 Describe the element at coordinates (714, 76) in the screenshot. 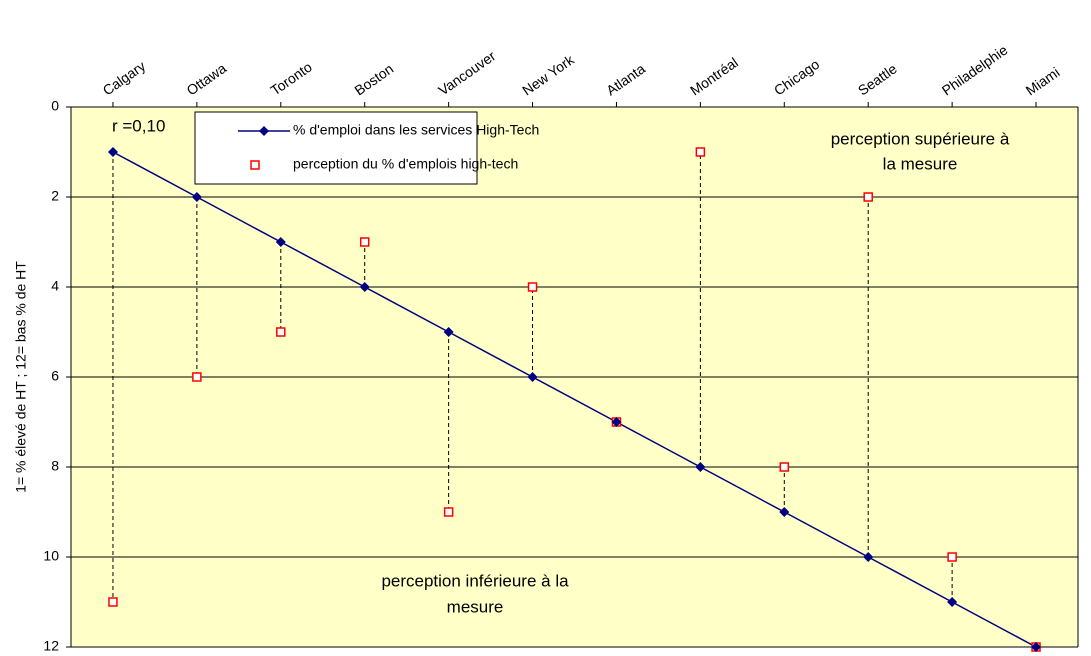

I see `x-tick-label: Montréal` at that location.